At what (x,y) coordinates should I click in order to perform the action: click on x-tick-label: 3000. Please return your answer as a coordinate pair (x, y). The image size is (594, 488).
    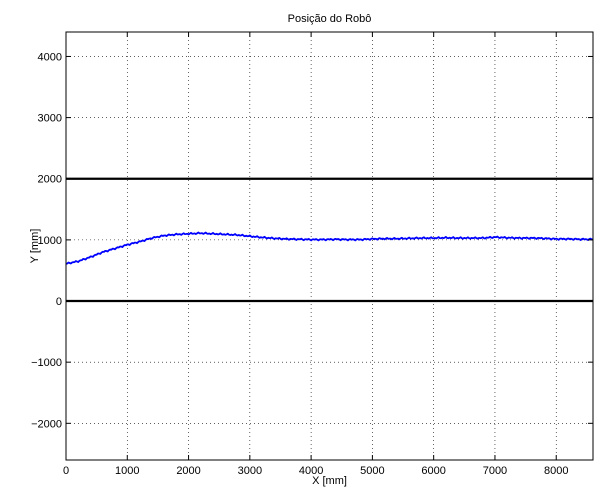
    Looking at the image, I should click on (250, 471).